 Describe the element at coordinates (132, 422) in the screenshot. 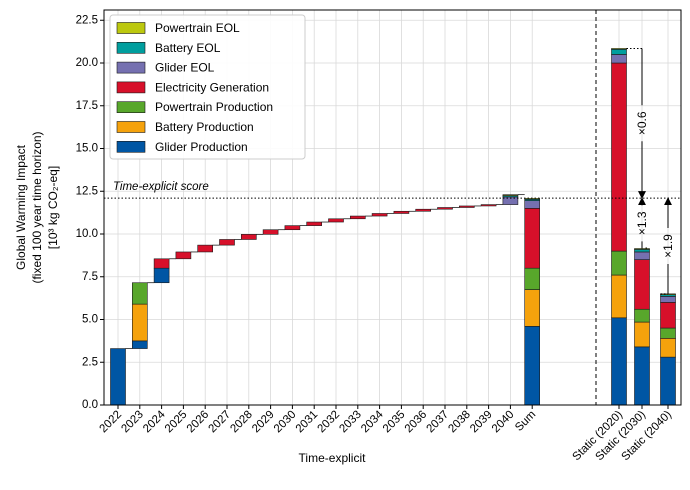

I see `x-tick-label: 2023` at that location.